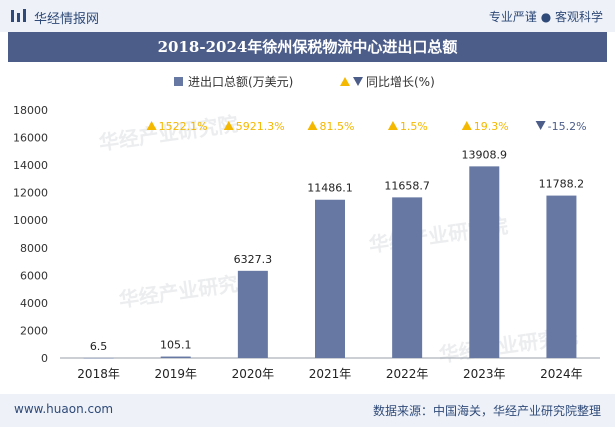 This screenshot has height=427, width=615. I want to click on y-tick-label: 16000, so click(30, 138).